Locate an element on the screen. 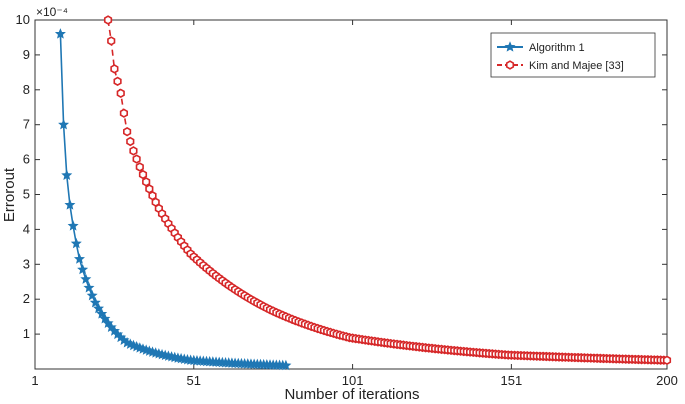  y-tick-label: 1 is located at coordinates (26, 333).